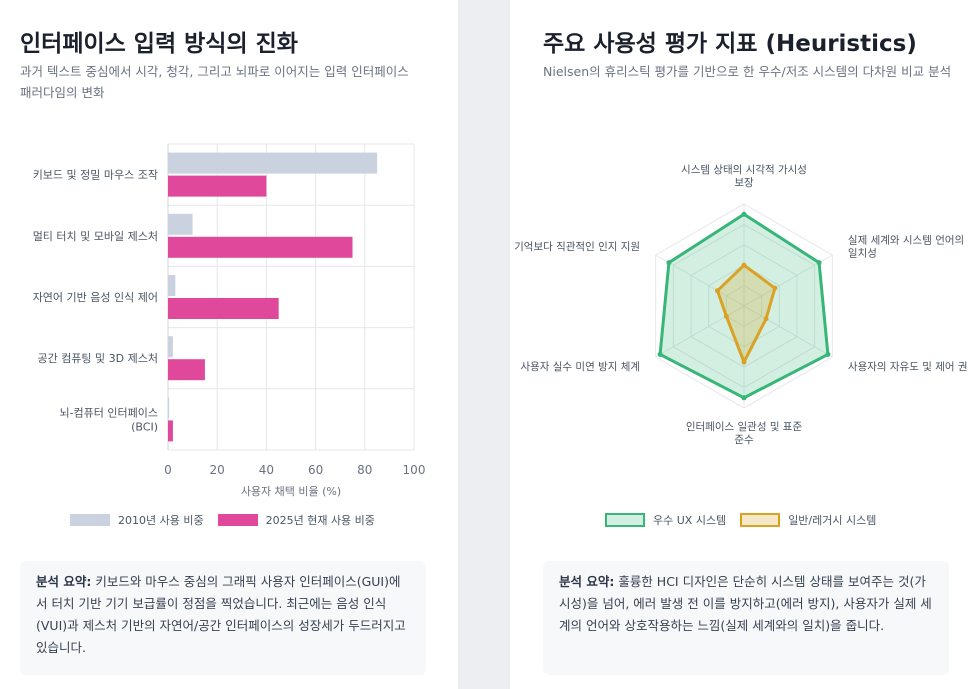 The image size is (975, 689). I want to click on legend-label-2025: 2025년 현재 사용 비중, so click(320, 520).